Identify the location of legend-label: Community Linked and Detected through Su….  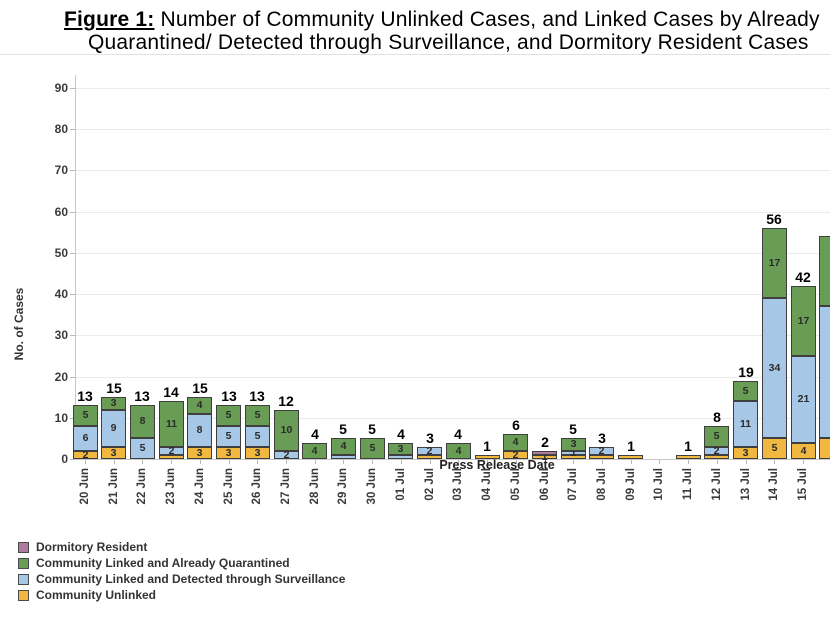
(191, 579).